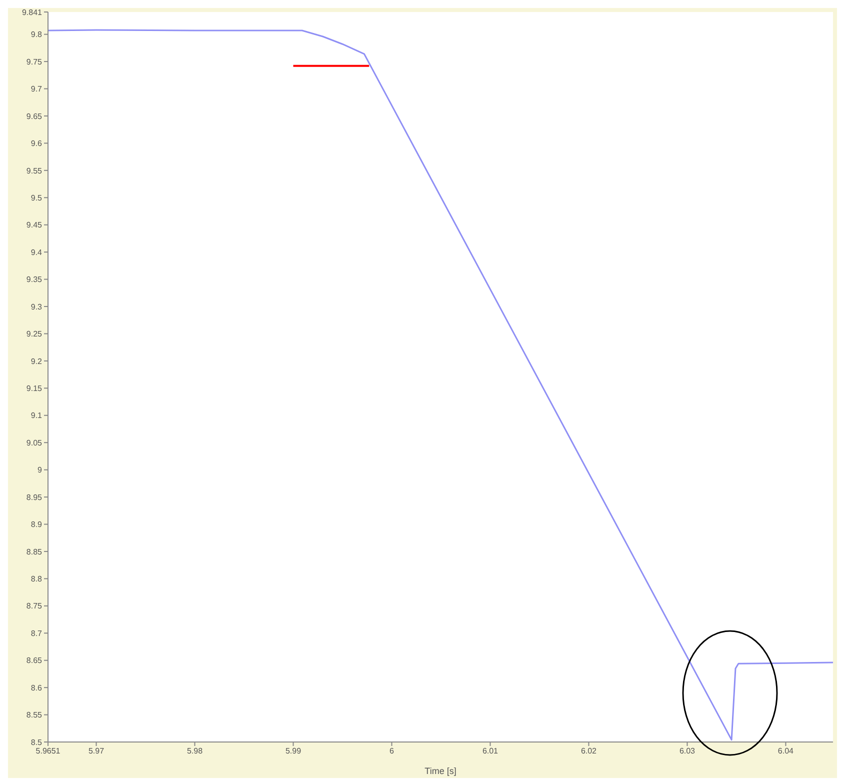  What do you see at coordinates (34, 225) in the screenshot?
I see `y-tick-label: 9.45` at bounding box center [34, 225].